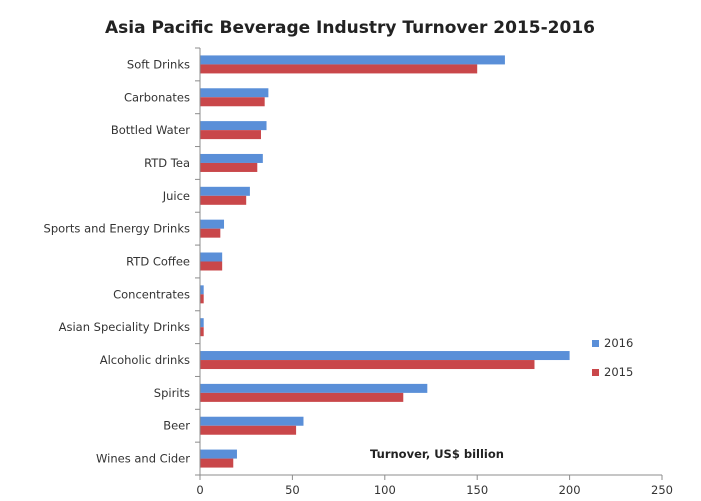 This screenshot has width=701, height=501. Describe the element at coordinates (385, 490) in the screenshot. I see `x-tick-label: 100` at that location.